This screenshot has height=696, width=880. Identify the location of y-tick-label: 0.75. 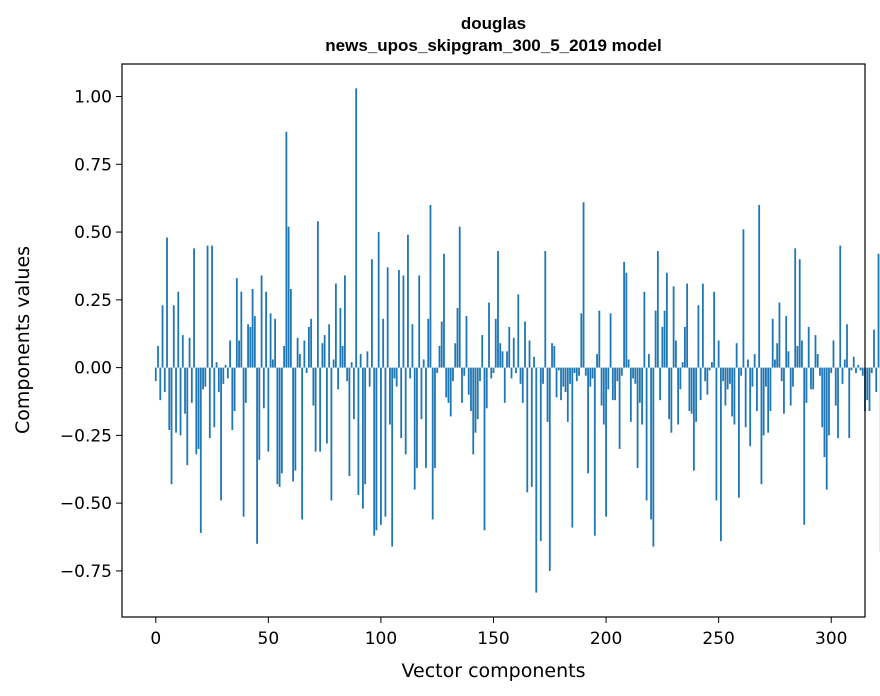
(93, 165).